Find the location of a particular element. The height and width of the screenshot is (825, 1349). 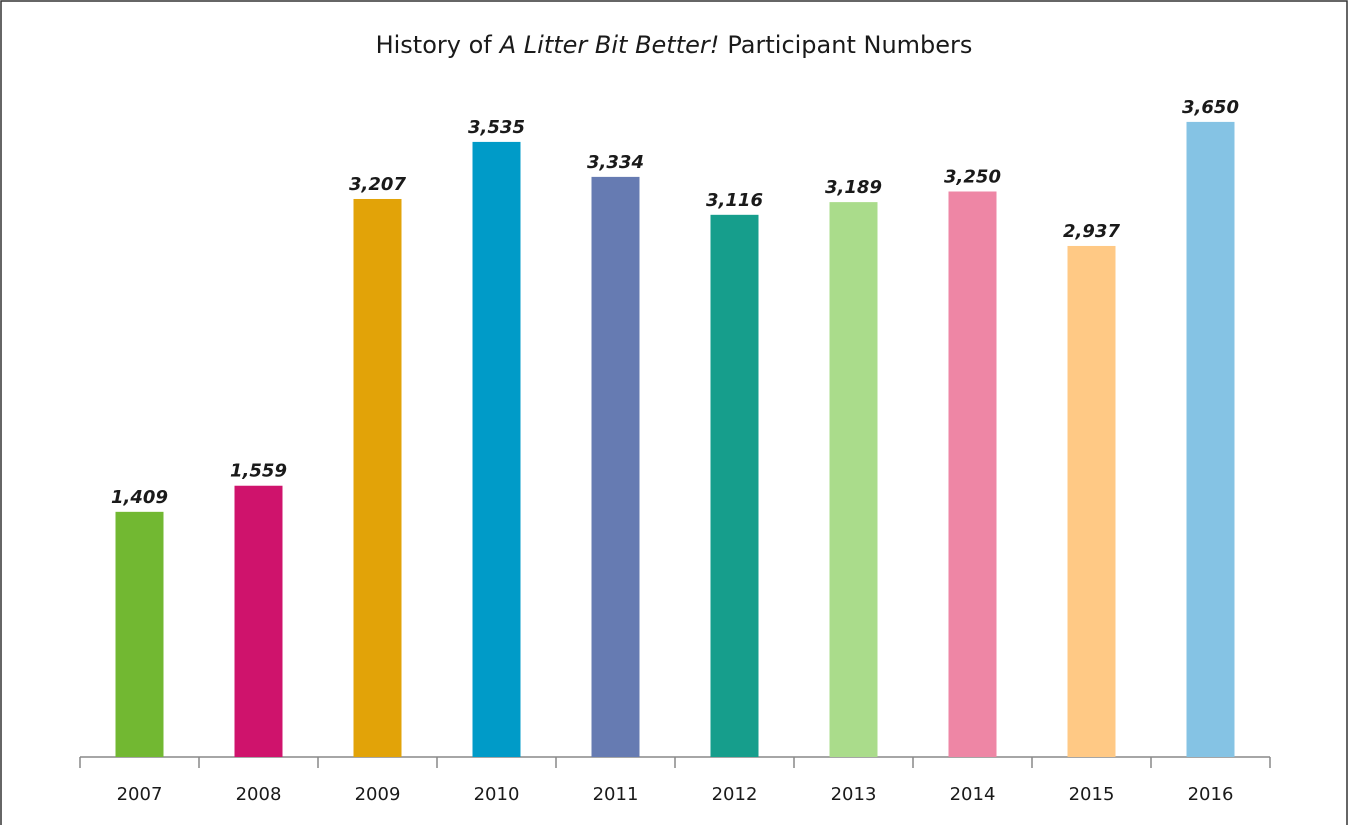

value-label: 3,650 is located at coordinates (1210, 107).